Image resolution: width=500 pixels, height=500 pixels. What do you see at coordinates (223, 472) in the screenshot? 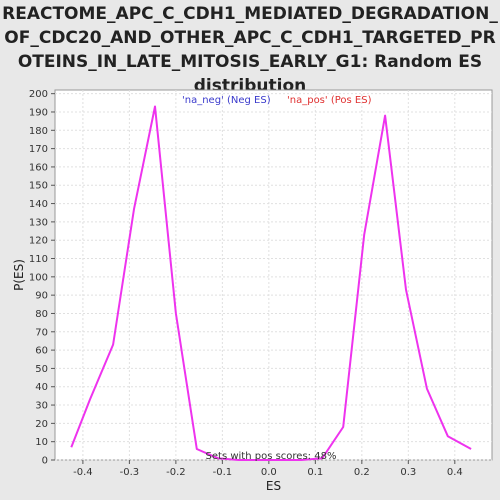
I see `x-tick-label: -0.1` at bounding box center [223, 472].